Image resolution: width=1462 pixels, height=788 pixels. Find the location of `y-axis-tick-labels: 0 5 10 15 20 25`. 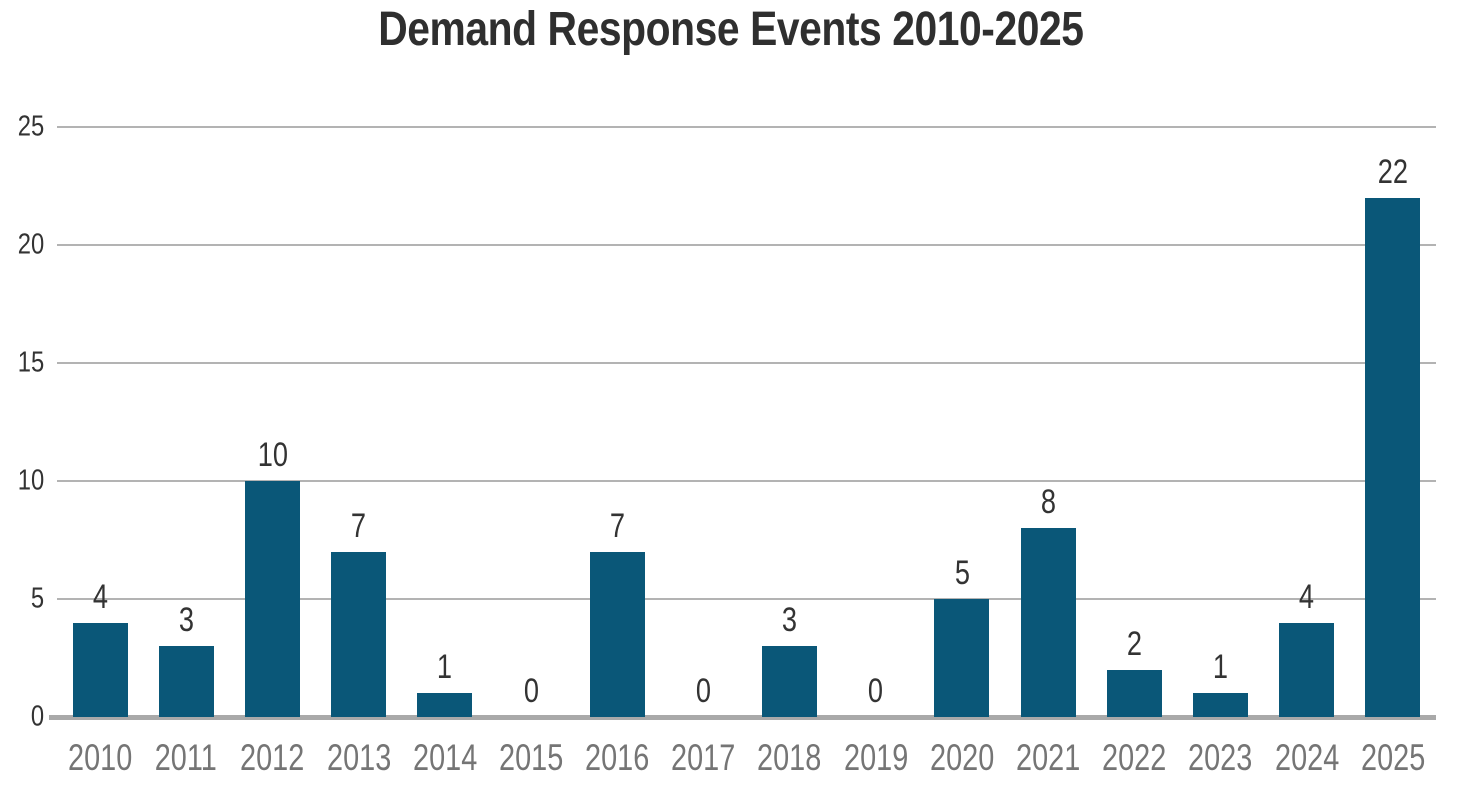

y-axis-tick-labels: 0 5 10 15 20 25 is located at coordinates (22, 421).